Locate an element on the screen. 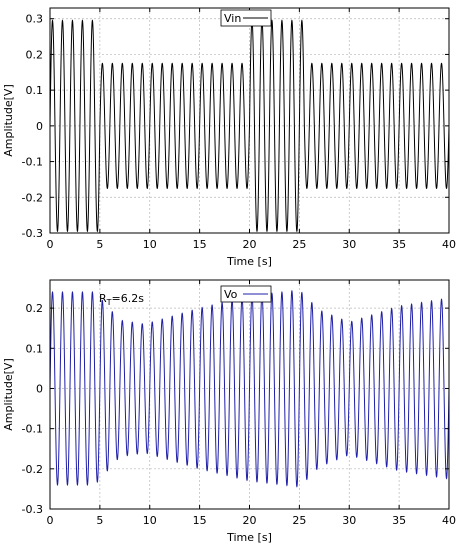 Image resolution: width=459 pixels, height=550 pixels. y-tick-label: 0.3 is located at coordinates (35, 19).